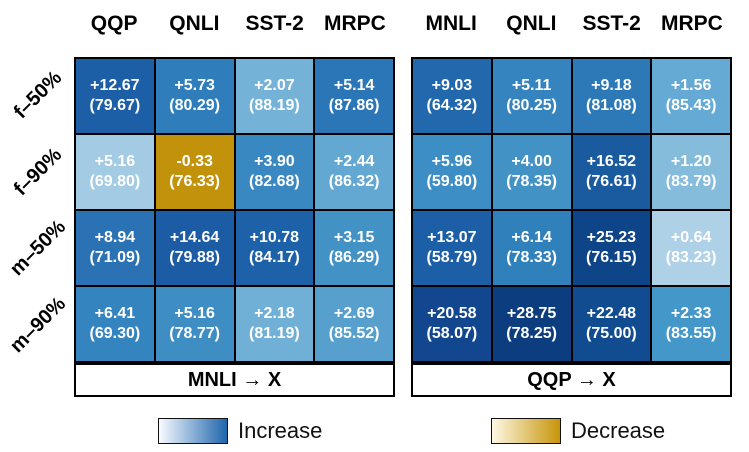 The width and height of the screenshot is (749, 452). I want to click on cell-delta-value: +3.15, so click(354, 237).